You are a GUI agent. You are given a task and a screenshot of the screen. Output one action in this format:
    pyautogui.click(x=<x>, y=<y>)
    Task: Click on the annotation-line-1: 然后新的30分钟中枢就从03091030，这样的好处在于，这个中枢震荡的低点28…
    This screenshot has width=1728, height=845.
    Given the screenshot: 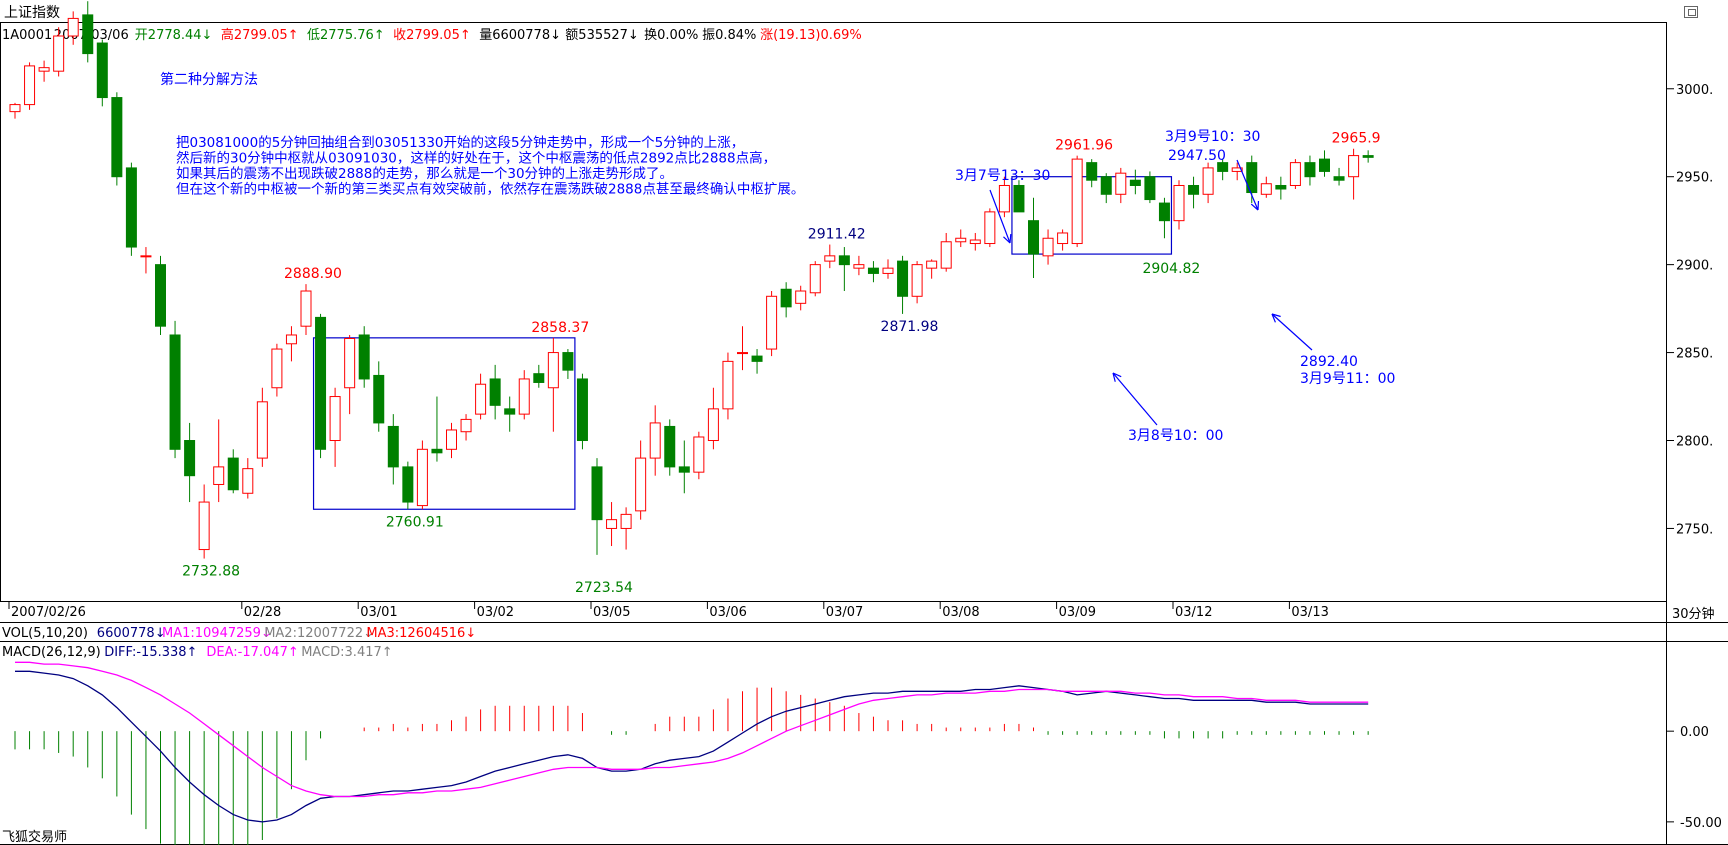 What is the action you would take?
    pyautogui.click(x=476, y=158)
    